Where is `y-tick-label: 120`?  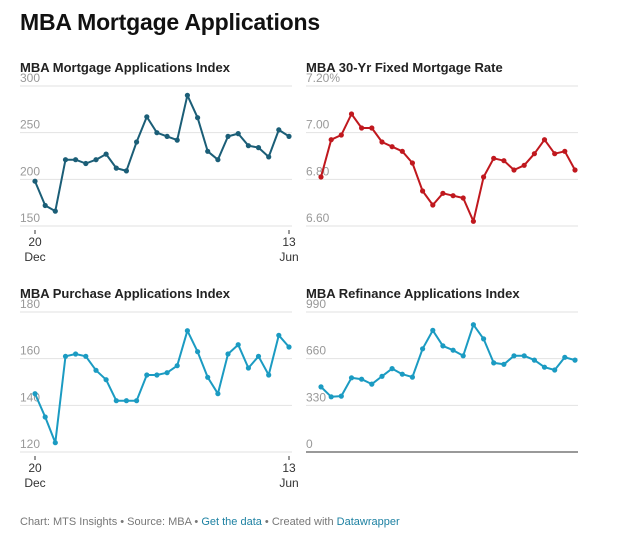
y-tick-label: 120 is located at coordinates (30, 444).